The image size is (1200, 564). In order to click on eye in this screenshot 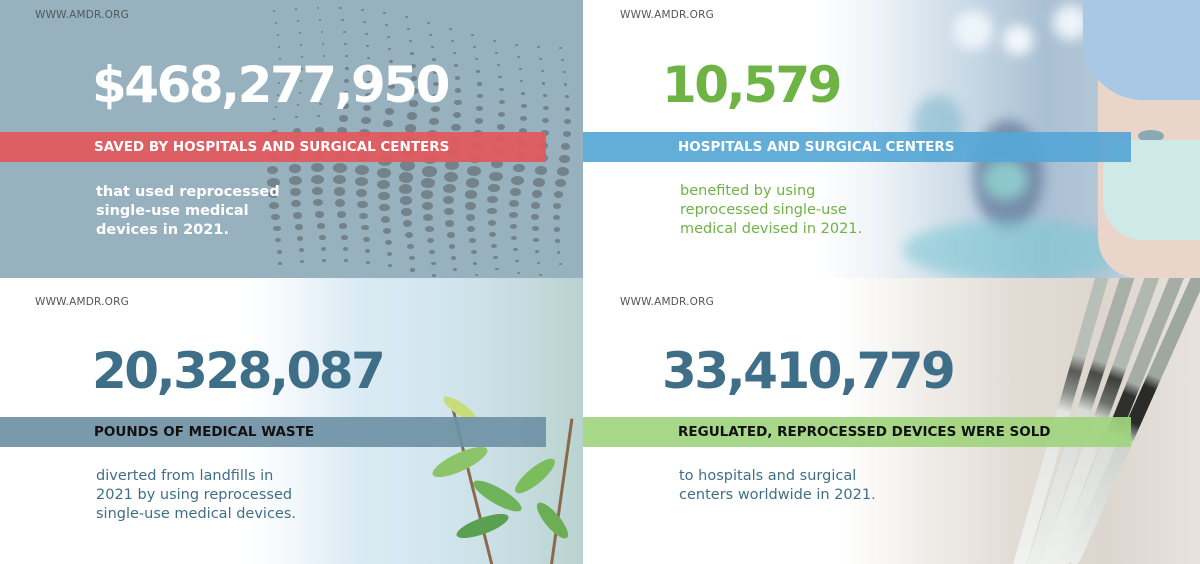, I will do `click(1151, 136)`.